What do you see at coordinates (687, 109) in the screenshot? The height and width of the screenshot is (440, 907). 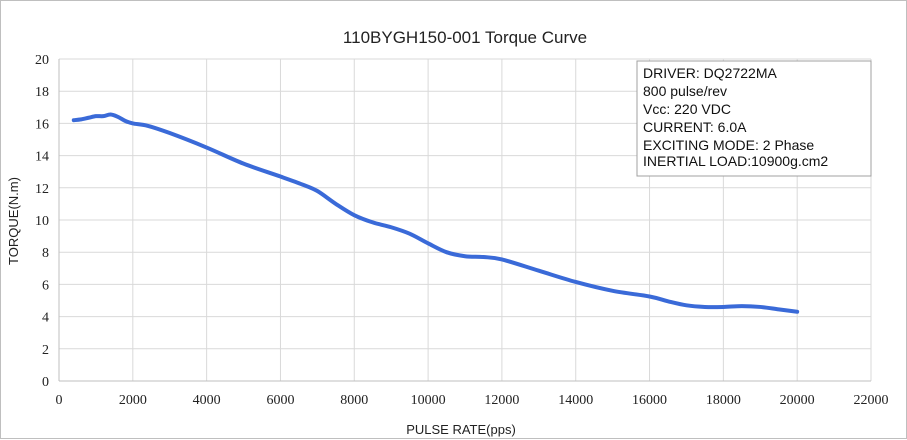 I see `info-vcc: Vcc: 220 VDC` at bounding box center [687, 109].